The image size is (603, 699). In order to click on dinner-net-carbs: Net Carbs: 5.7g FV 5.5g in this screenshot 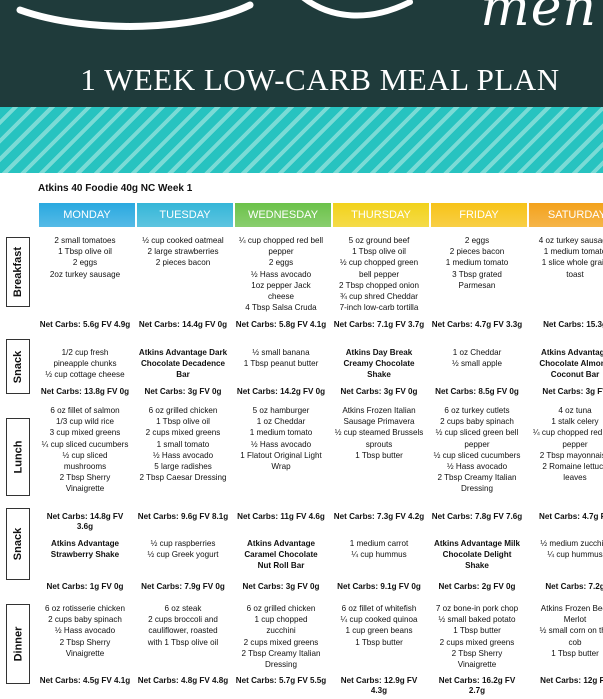, I will do `click(281, 680)`.